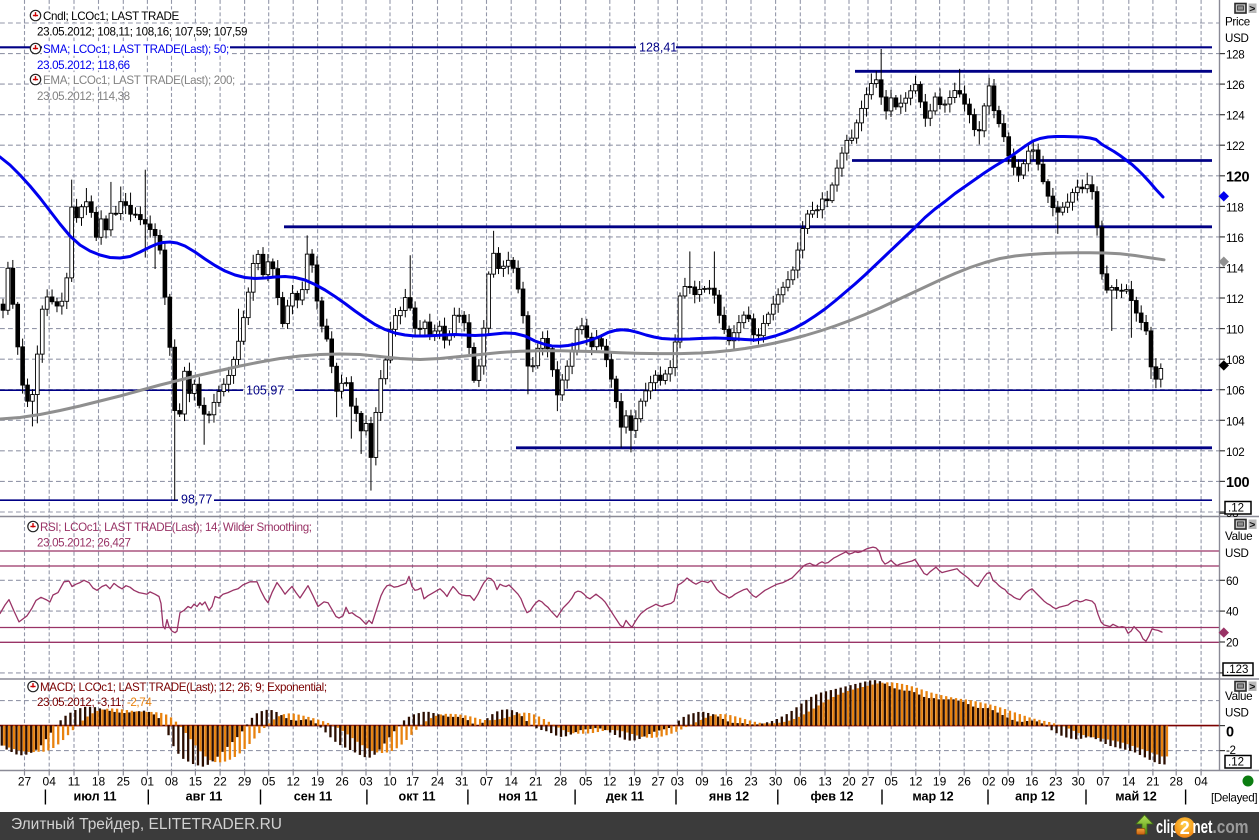 The width and height of the screenshot is (1259, 840). What do you see at coordinates (831, 797) in the screenshot?
I see `svg-text: фев 12` at bounding box center [831, 797].